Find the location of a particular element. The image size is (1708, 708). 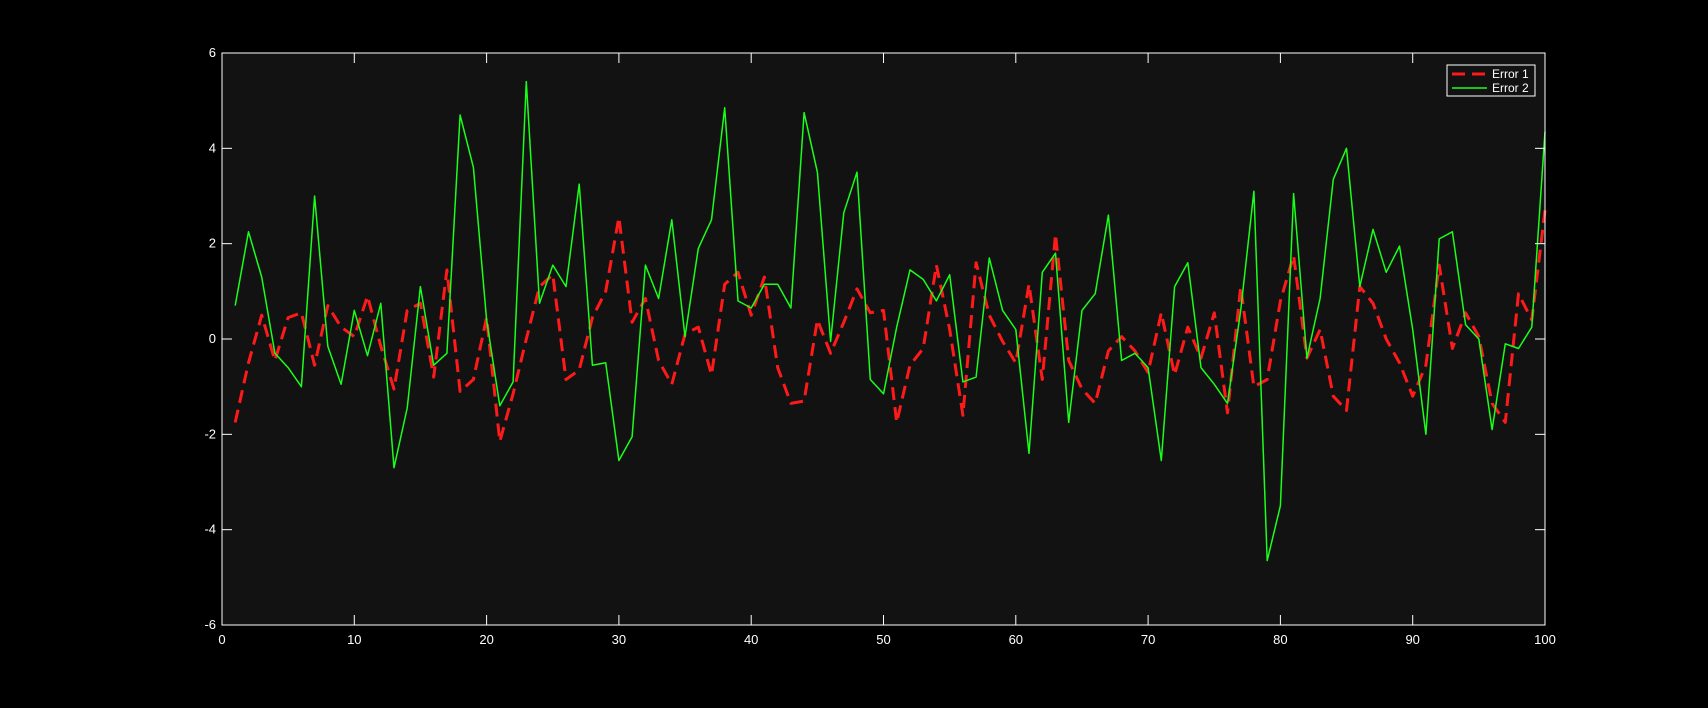

legend-label-1: Error 1 is located at coordinates (1510, 74).